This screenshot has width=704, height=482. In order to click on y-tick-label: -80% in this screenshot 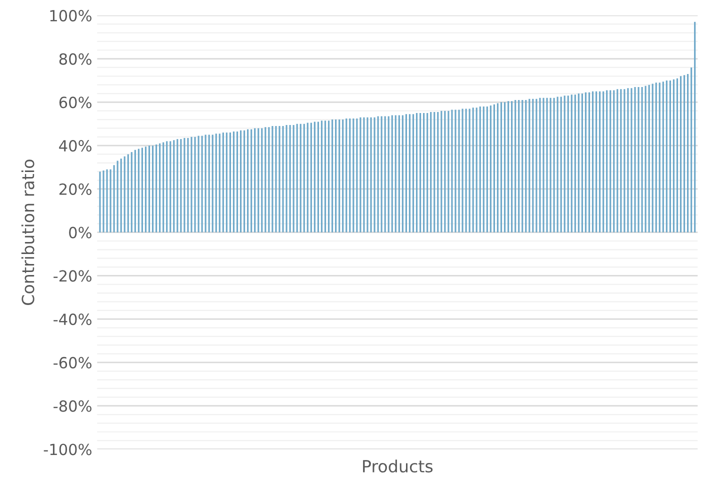, I will do `click(73, 406)`.